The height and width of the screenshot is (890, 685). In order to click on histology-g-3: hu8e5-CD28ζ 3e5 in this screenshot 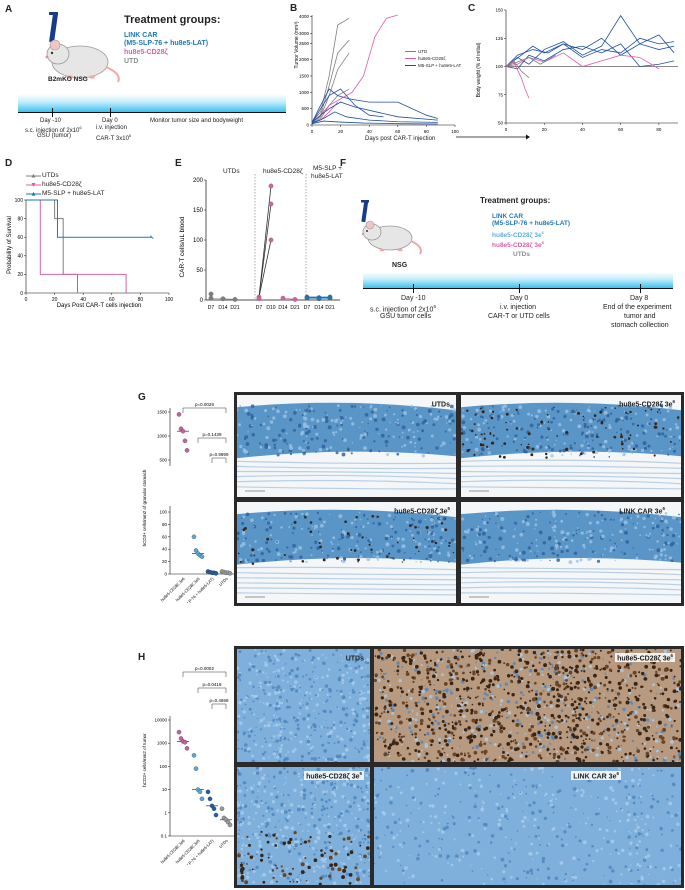, I will do `click(346, 552)`.